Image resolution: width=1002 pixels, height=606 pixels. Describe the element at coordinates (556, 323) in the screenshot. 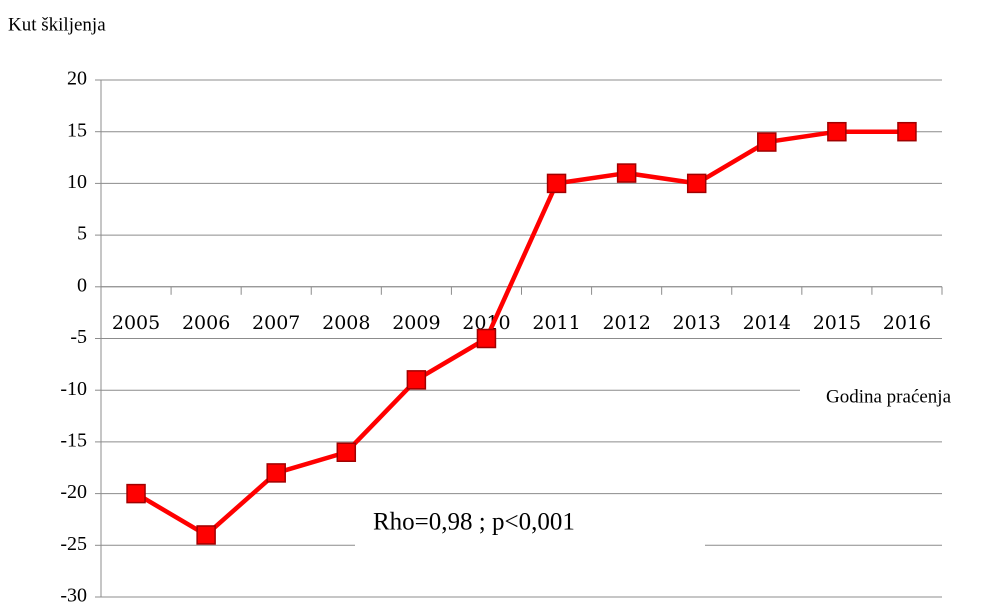

I see `x-tick-label: 2011` at that location.